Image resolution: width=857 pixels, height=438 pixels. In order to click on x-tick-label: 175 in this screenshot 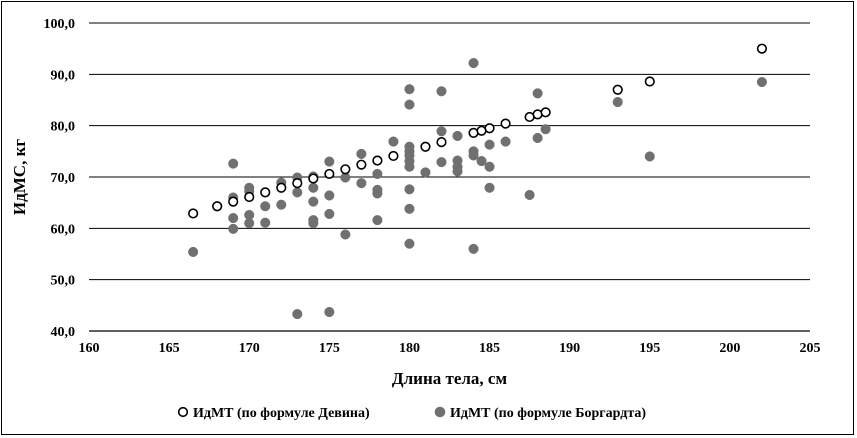, I will do `click(329, 348)`.